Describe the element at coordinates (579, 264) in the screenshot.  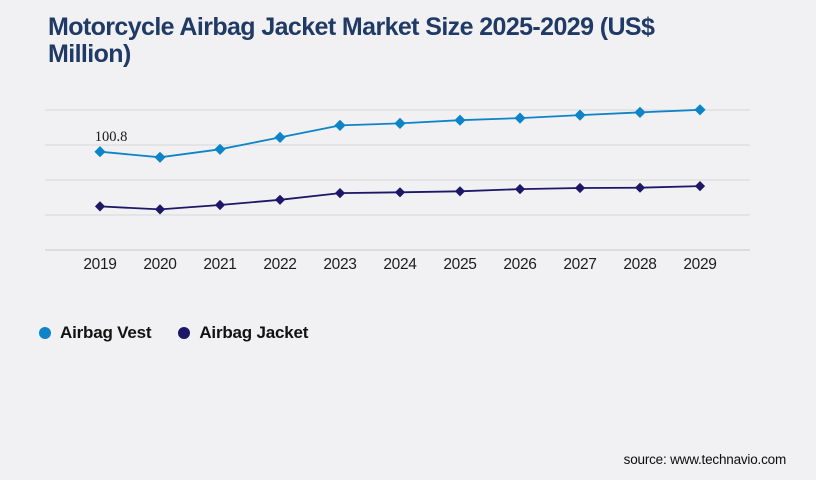
I see `x-tick-label: 2027` at that location.